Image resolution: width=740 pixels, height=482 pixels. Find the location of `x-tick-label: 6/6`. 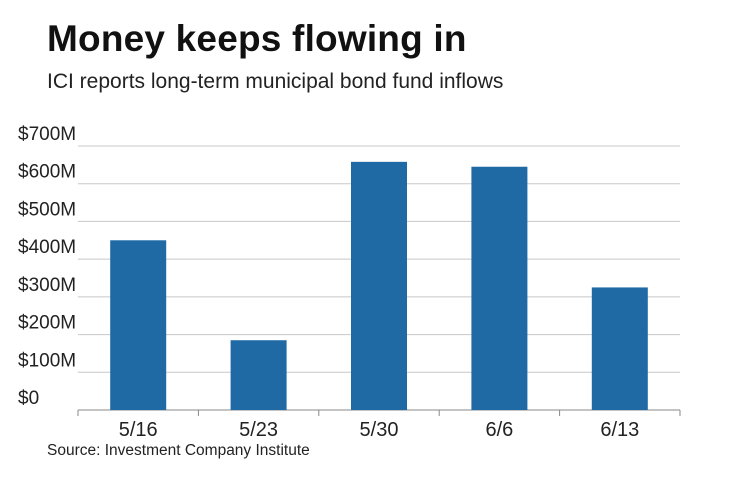

x-tick-label: 6/6 is located at coordinates (499, 430).